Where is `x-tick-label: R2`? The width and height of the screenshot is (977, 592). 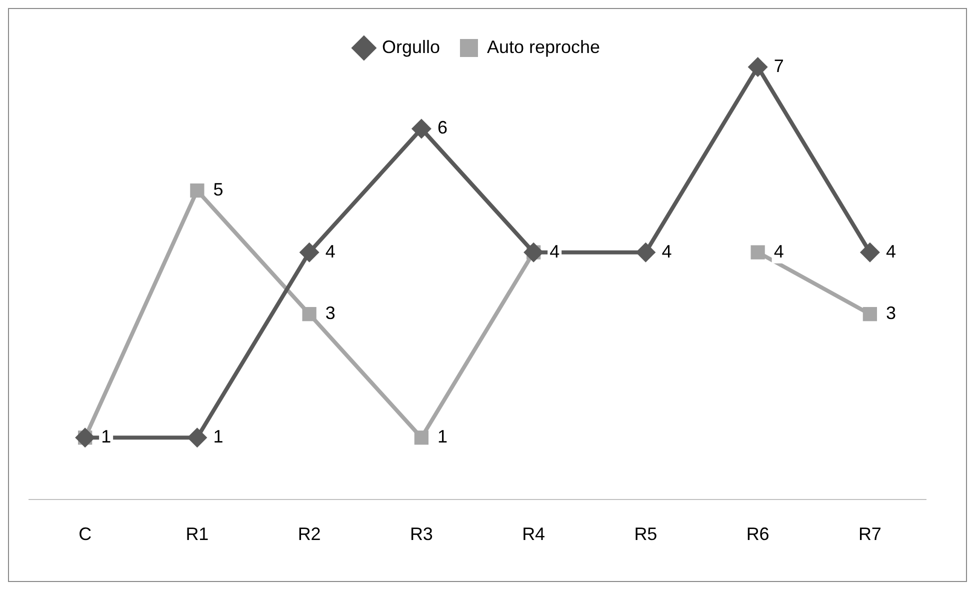 x-tick-label: R2 is located at coordinates (309, 534).